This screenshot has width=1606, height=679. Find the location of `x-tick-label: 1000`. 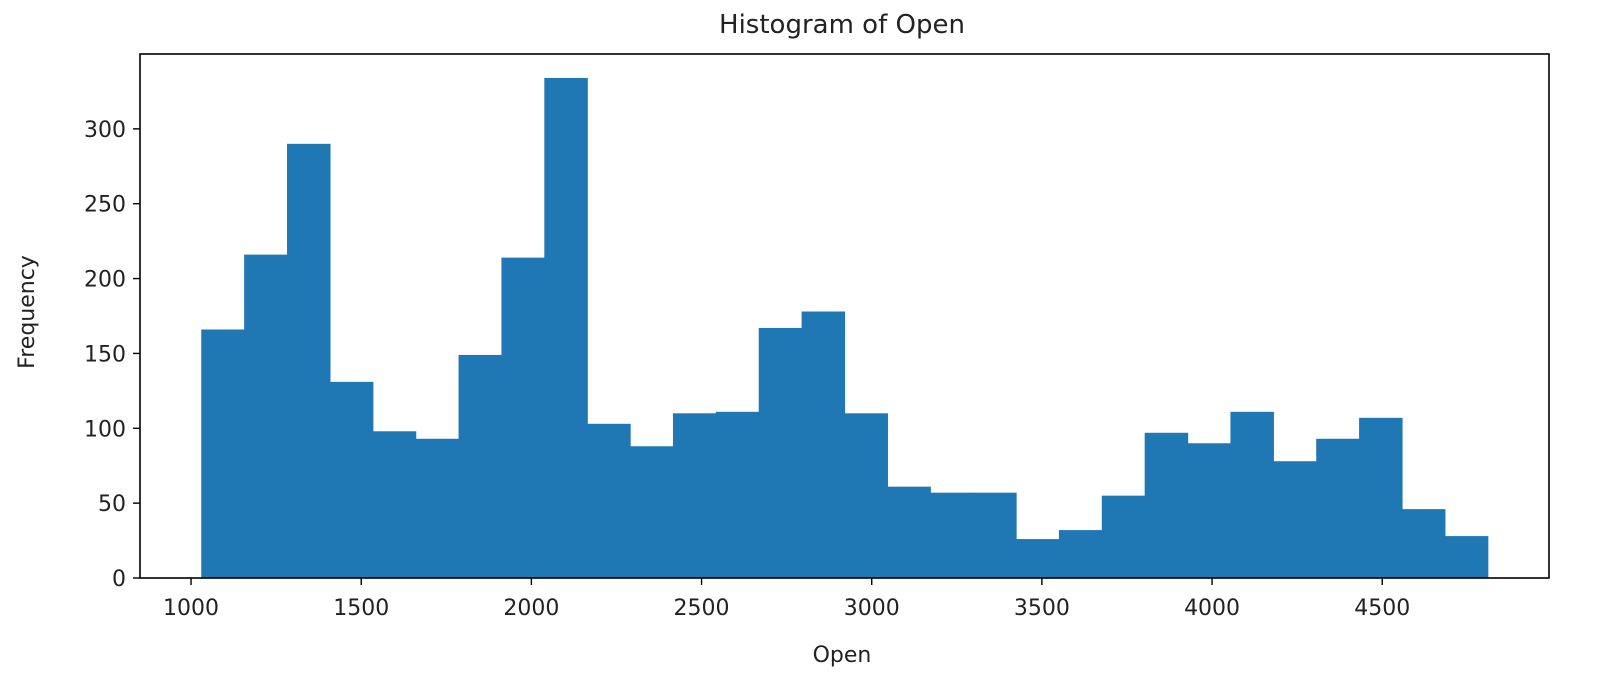

x-tick-label: 1000 is located at coordinates (191, 608).